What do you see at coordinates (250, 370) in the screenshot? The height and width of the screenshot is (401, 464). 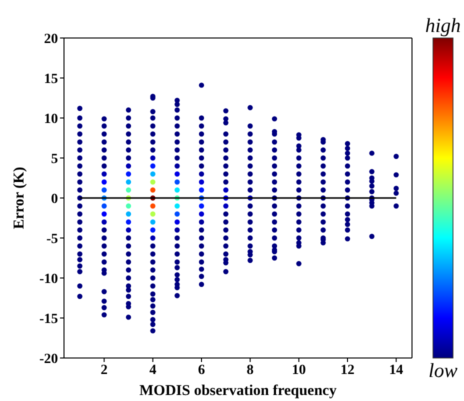 I see `x-tick-label: 8` at bounding box center [250, 370].